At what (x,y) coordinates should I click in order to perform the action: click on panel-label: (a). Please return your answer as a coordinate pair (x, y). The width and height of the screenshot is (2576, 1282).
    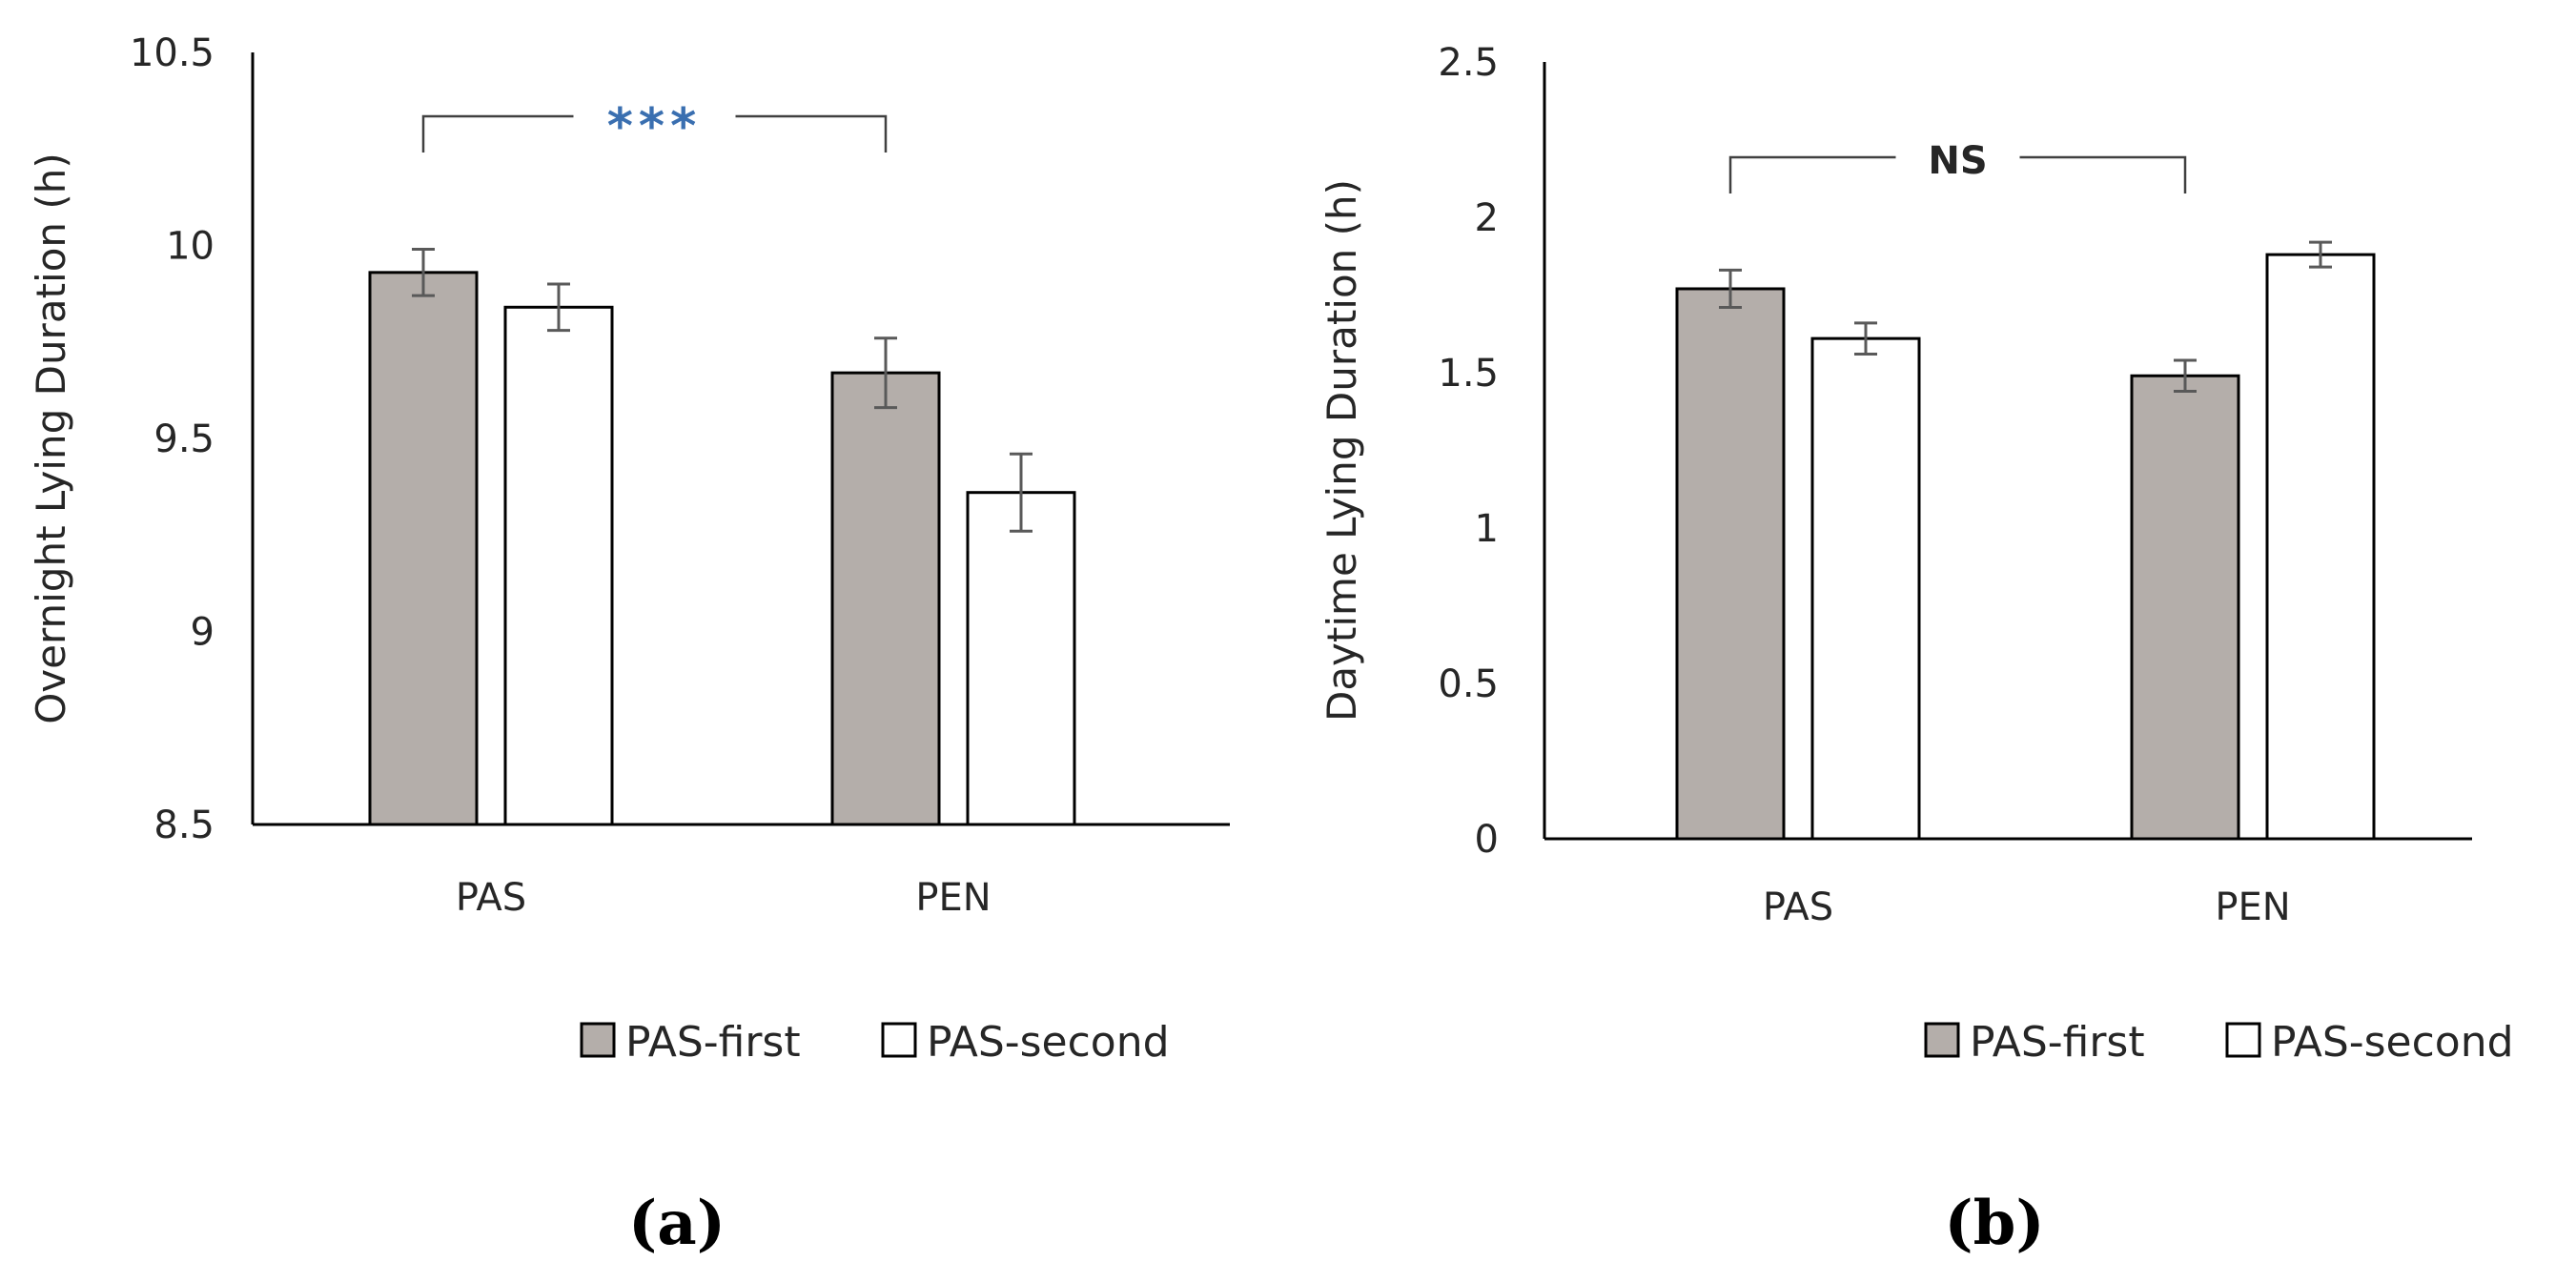
    Looking at the image, I should click on (677, 1223).